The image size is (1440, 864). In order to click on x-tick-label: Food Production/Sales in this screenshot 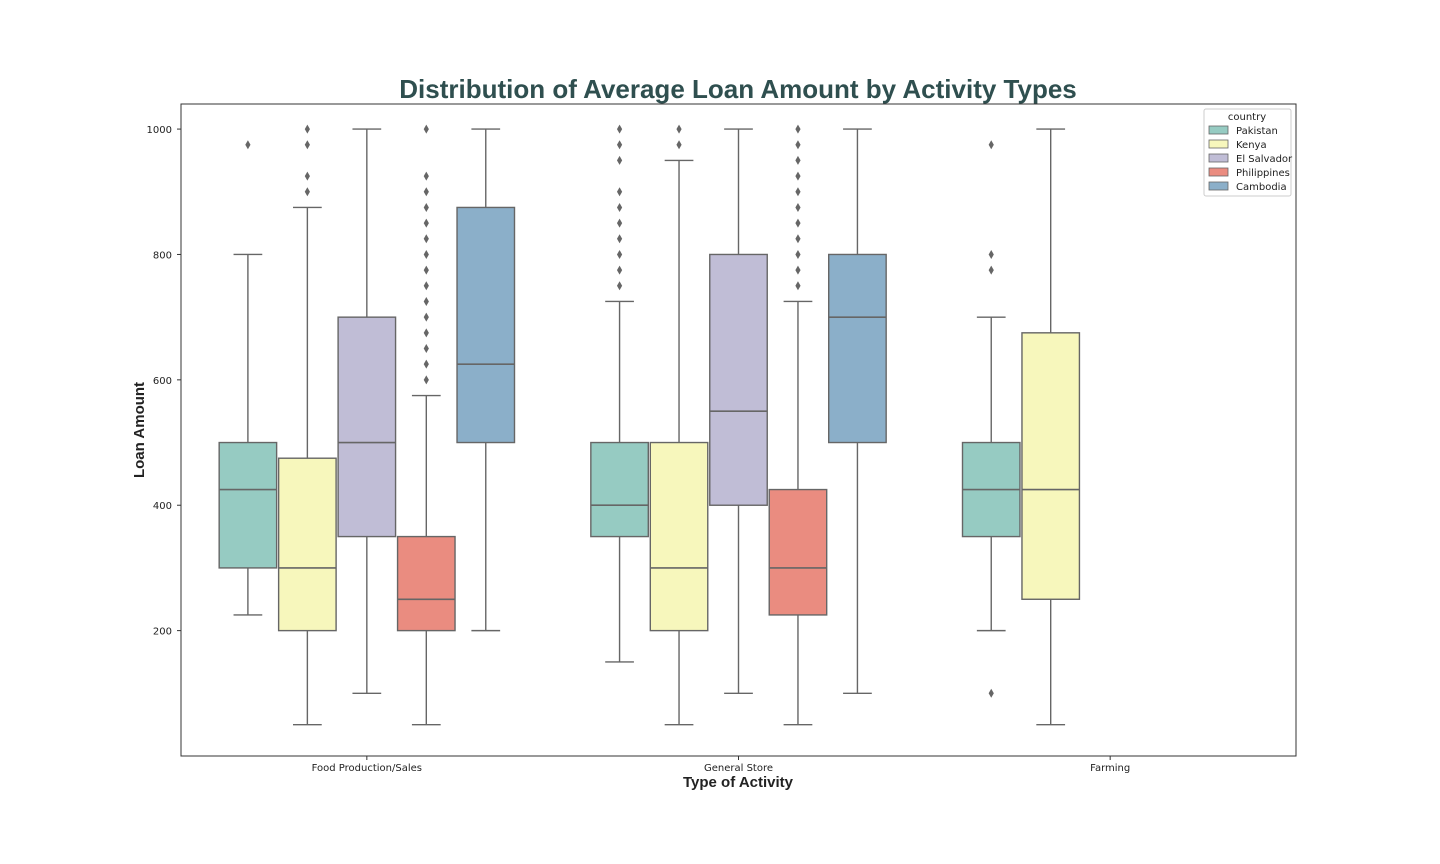, I will do `click(367, 768)`.